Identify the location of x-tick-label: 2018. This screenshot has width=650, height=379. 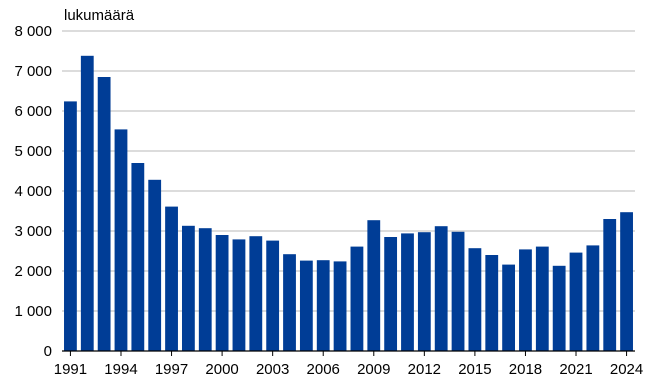
(525, 369).